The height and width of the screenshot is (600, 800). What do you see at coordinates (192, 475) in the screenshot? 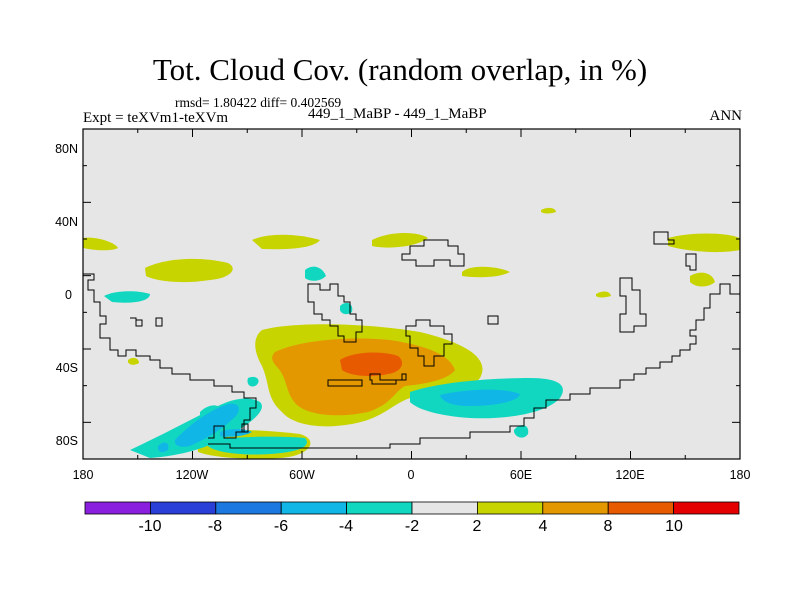
I see `lon-label: 120W` at bounding box center [192, 475].